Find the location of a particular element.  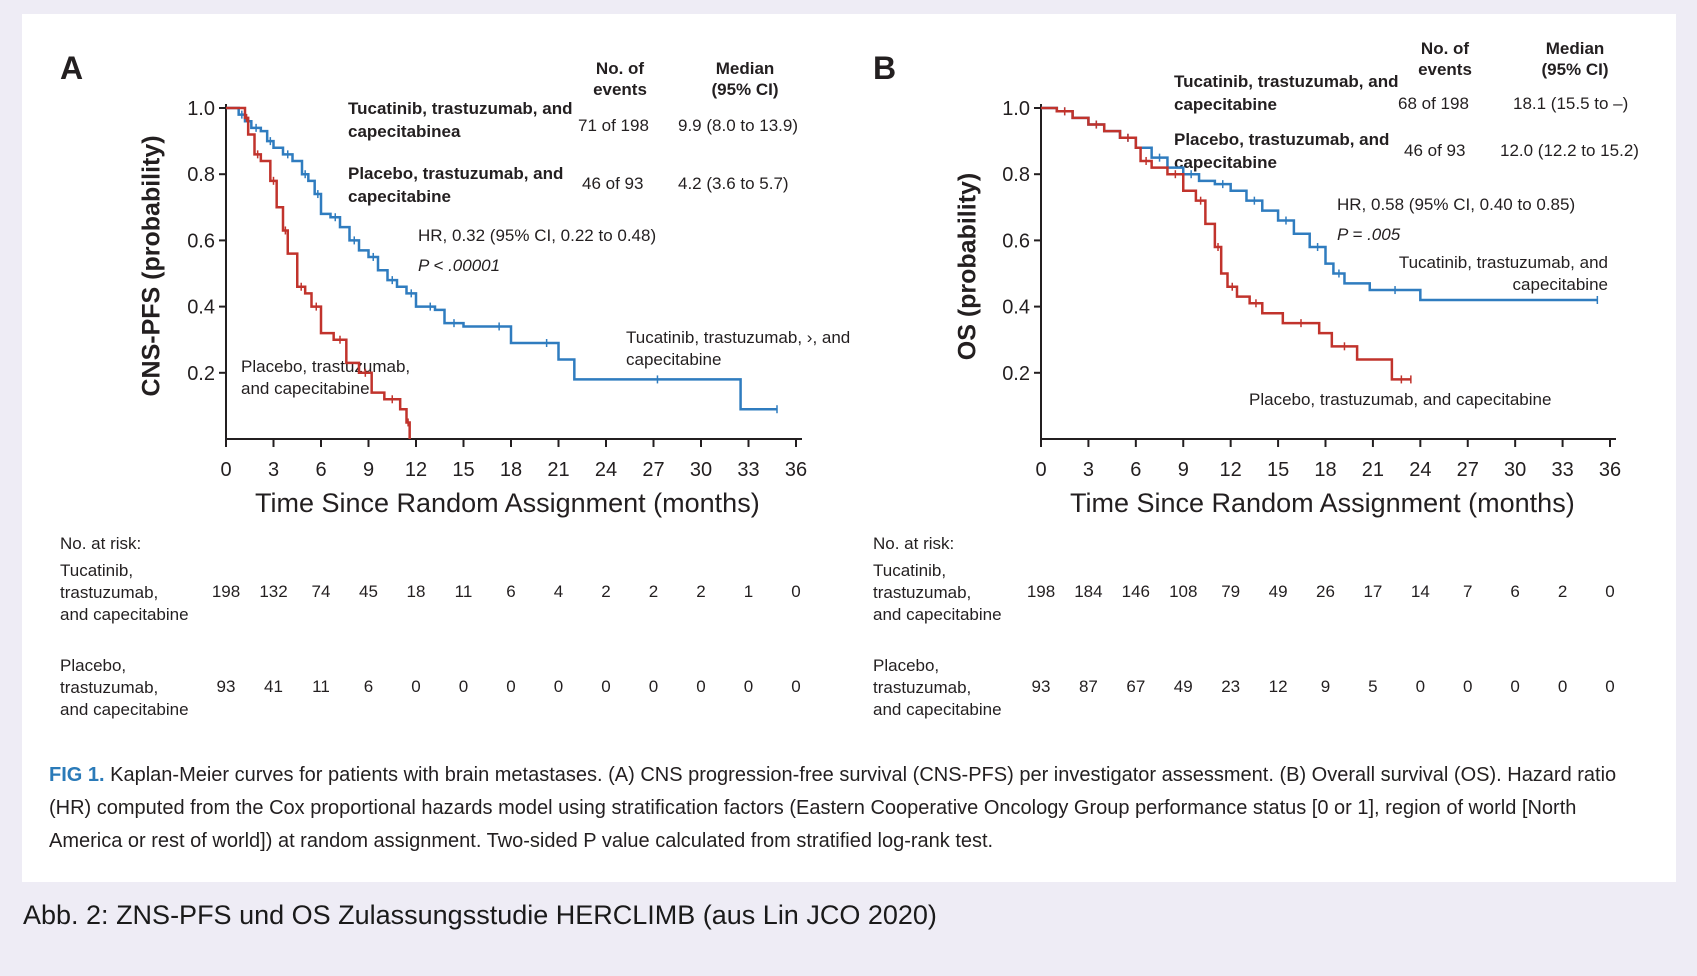

hr-text-b: HR, 0.58 (95% CI, 0.40 to 0.85) is located at coordinates (1456, 204).